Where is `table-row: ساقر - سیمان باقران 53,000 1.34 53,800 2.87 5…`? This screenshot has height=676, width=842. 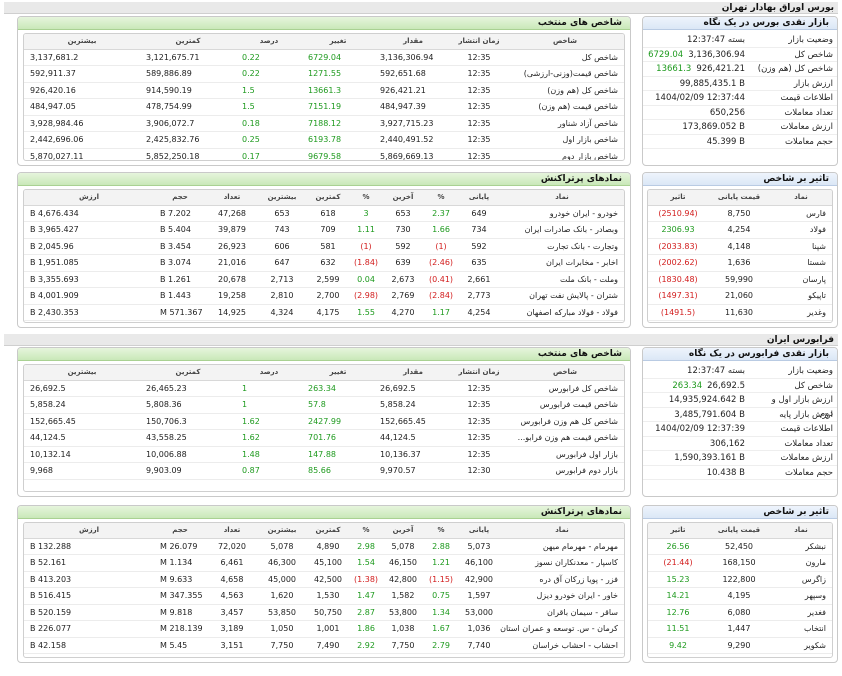
table-row: ساقر - سیمان باقران 53,000 1.34 53,800 2.87 5… is located at coordinates (324, 612).